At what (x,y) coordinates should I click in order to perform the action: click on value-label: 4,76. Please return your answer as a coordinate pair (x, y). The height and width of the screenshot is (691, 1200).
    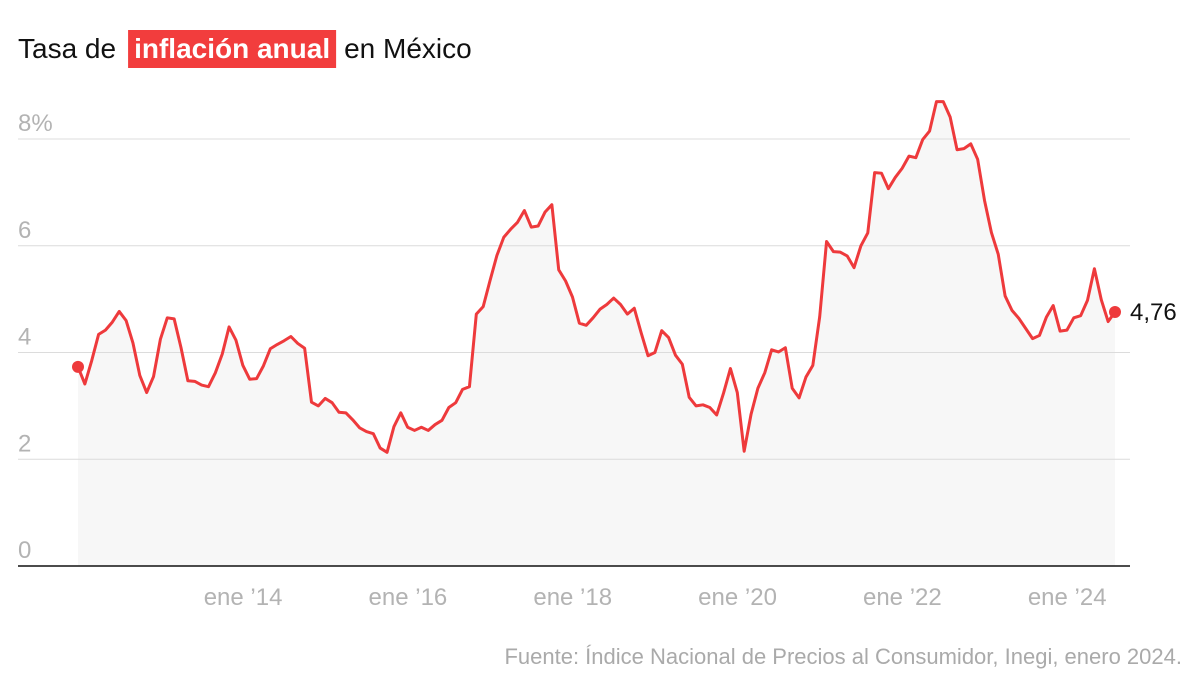
    Looking at the image, I should click on (1153, 312).